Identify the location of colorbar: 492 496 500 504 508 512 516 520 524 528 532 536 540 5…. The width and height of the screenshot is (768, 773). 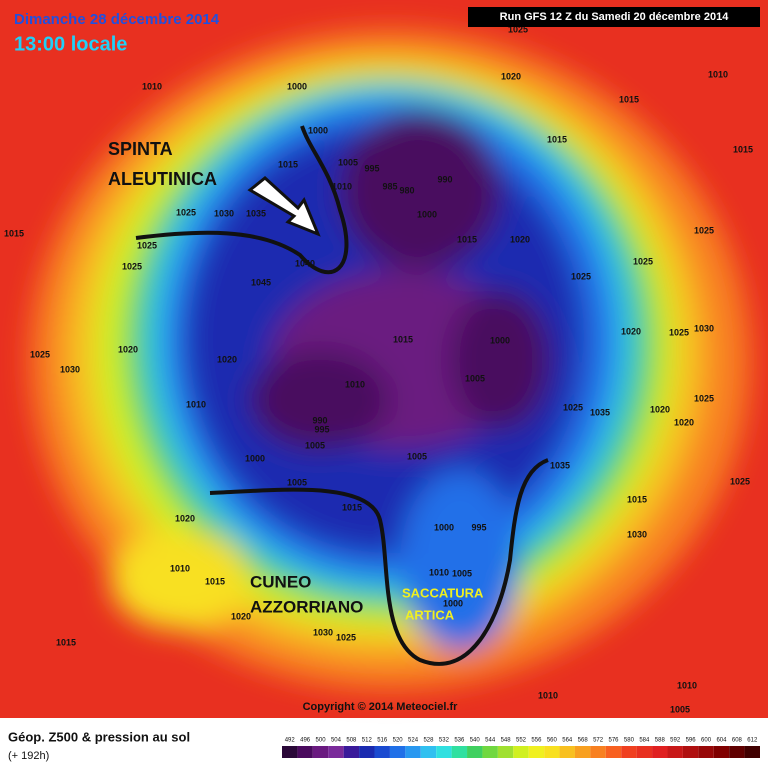
(521, 748).